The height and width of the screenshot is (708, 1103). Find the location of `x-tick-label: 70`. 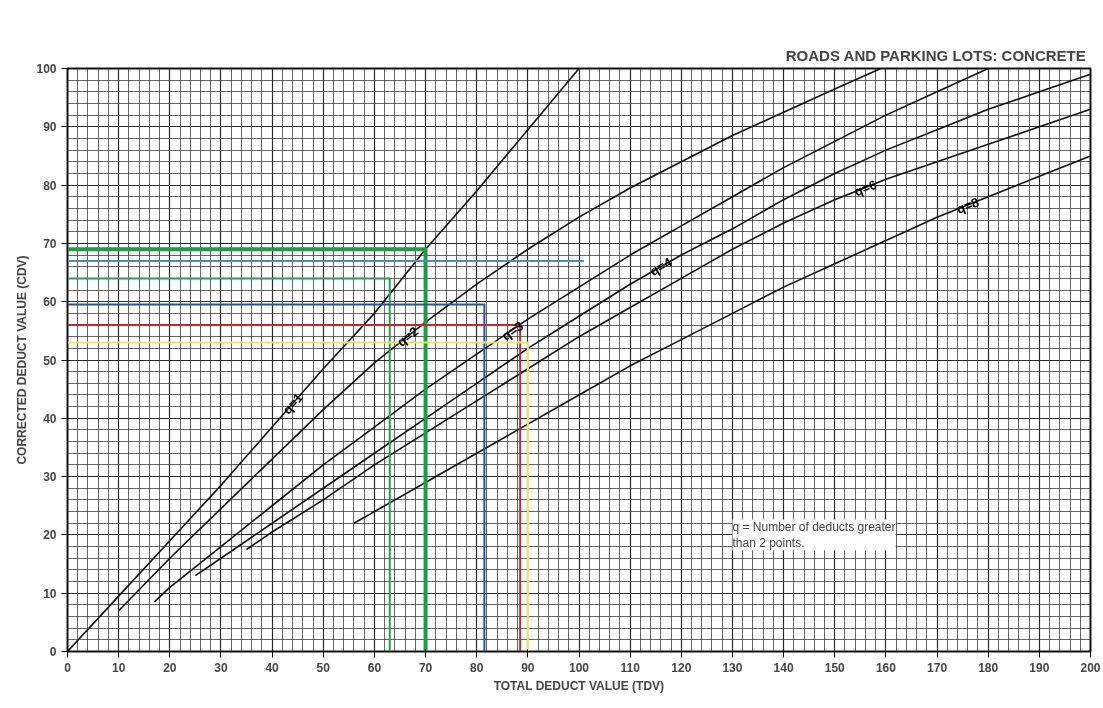

x-tick-label: 70 is located at coordinates (425, 667).